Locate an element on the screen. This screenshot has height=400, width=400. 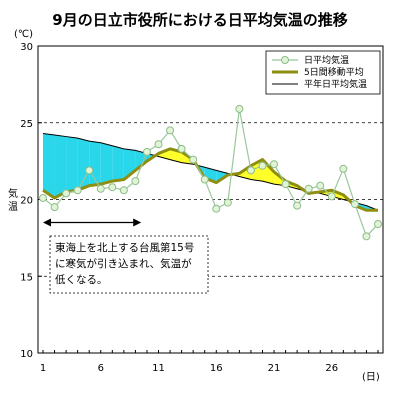
typhoon-annotation: 東海上を北上する台風第15号 に寒気が引き込まれ、気温が 低くなる。 is located at coordinates (126, 256).